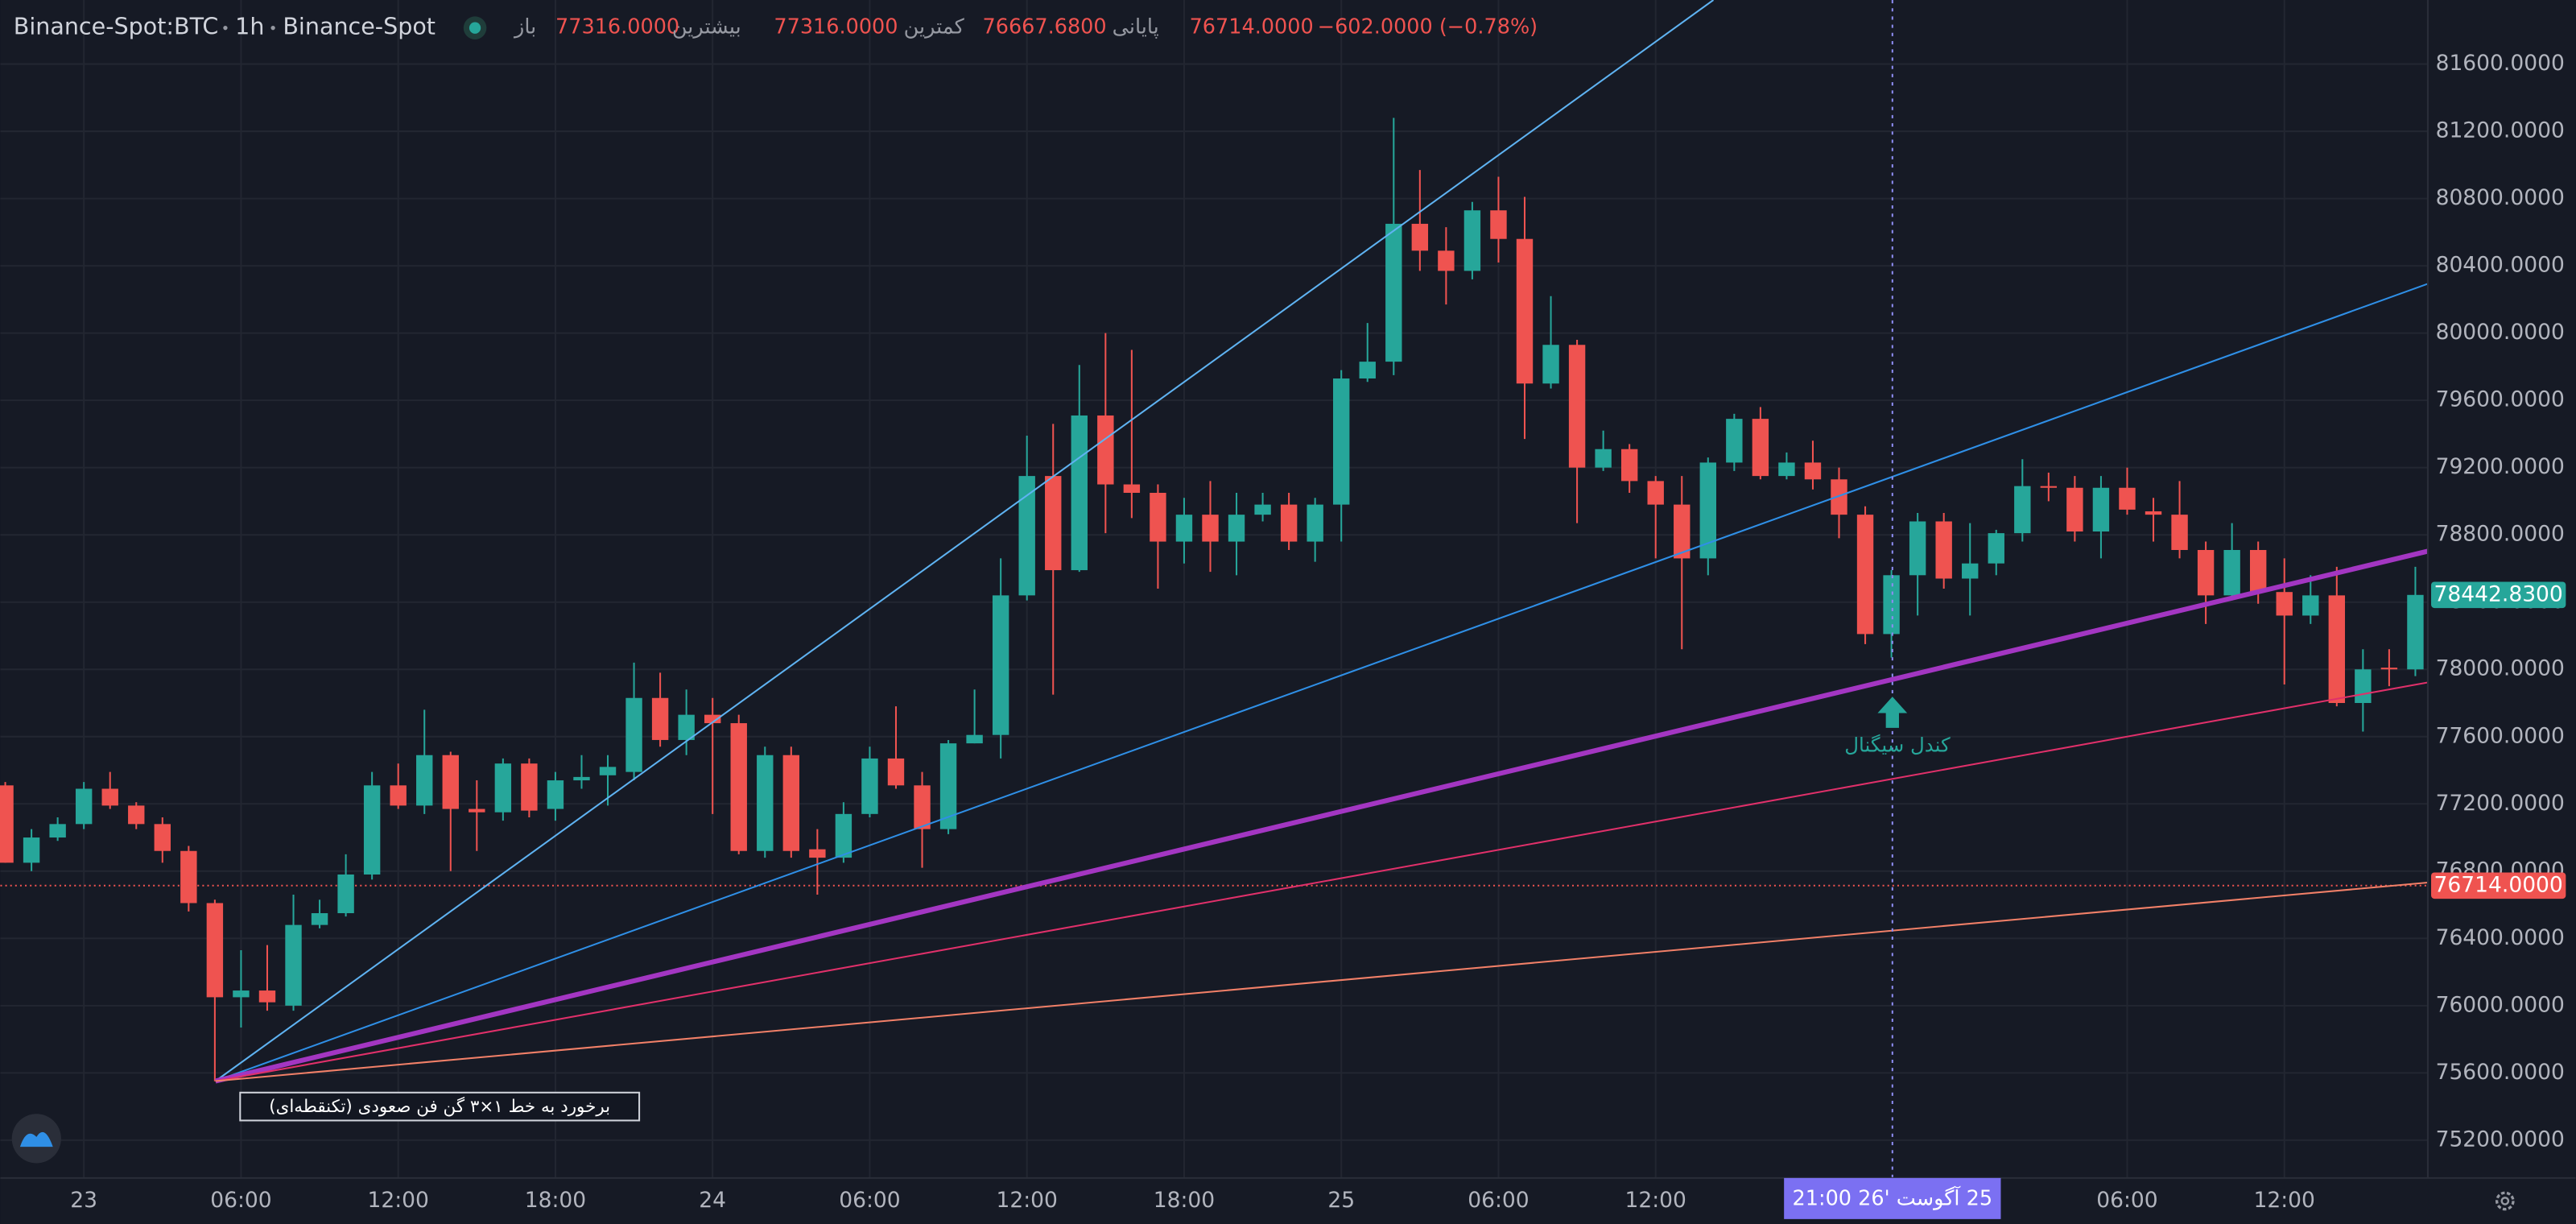 The height and width of the screenshot is (1224, 2576). Describe the element at coordinates (1252, 27) in the screenshot. I see `legend-value: 76714.0000` at that location.